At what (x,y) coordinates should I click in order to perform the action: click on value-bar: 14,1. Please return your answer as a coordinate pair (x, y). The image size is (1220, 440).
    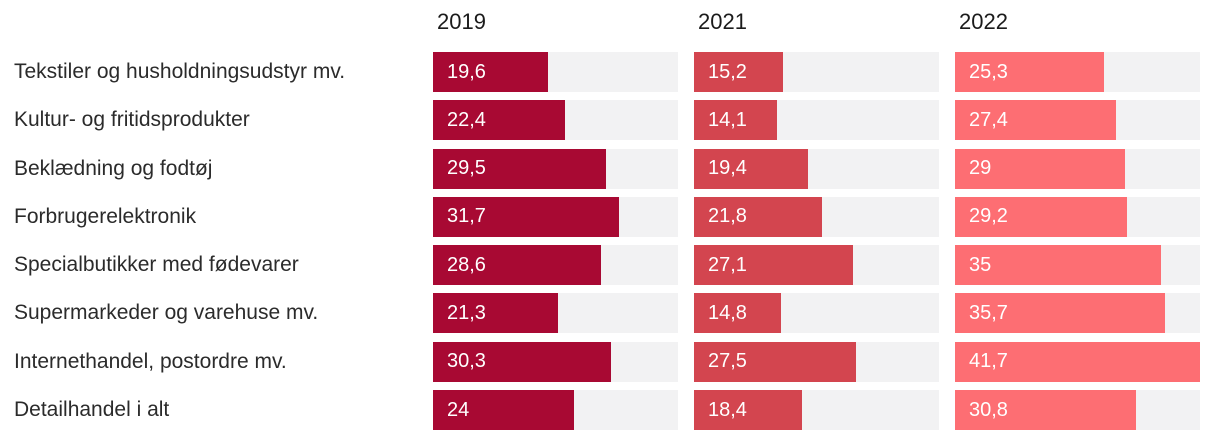
    Looking at the image, I should click on (735, 120).